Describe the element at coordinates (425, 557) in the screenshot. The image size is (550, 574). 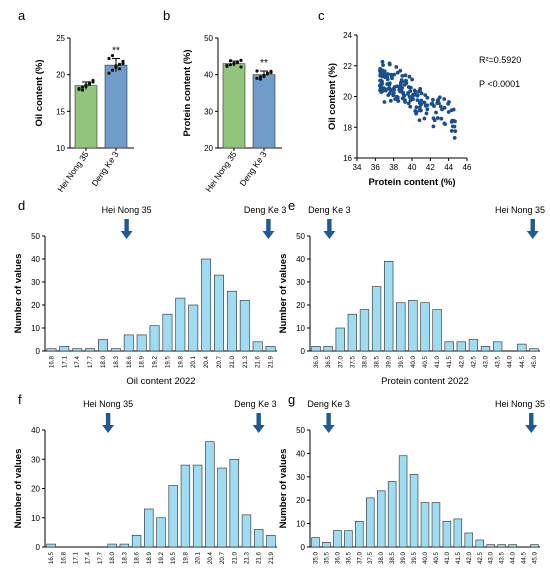
I see `x-tick-label: 40.0` at that location.